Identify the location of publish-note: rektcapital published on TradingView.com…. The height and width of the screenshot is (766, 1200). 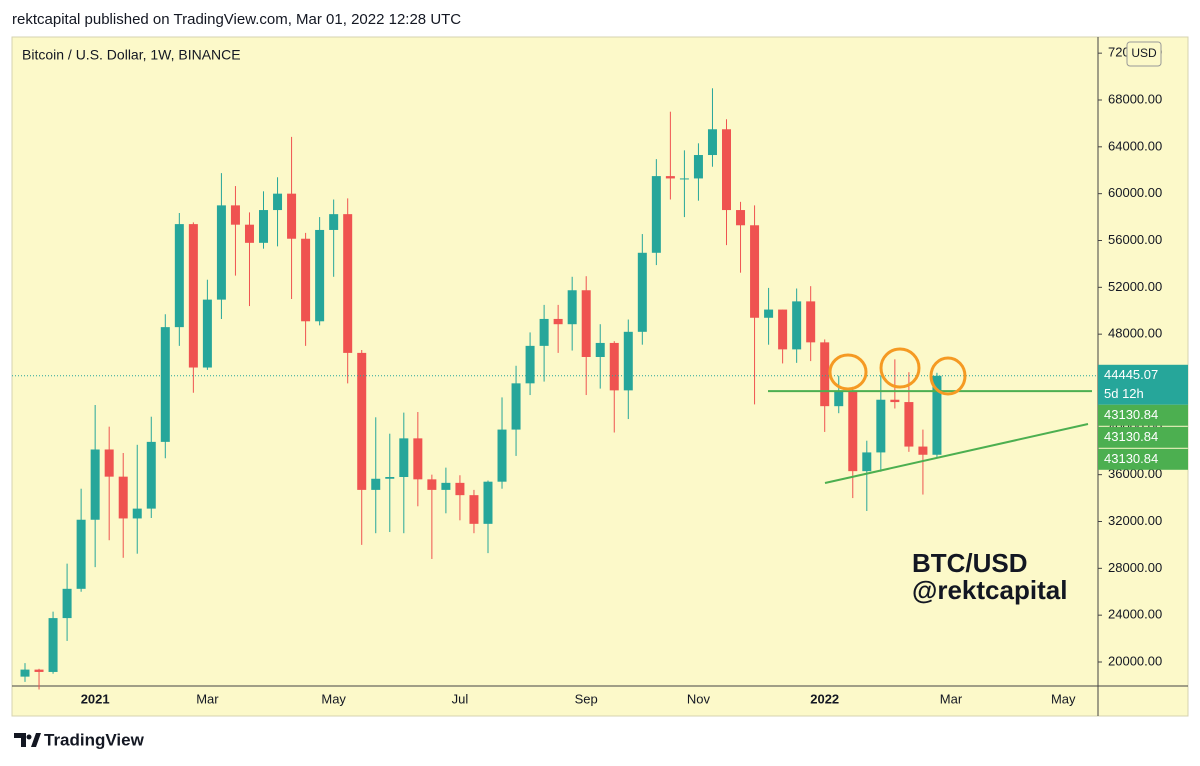
(236, 19).